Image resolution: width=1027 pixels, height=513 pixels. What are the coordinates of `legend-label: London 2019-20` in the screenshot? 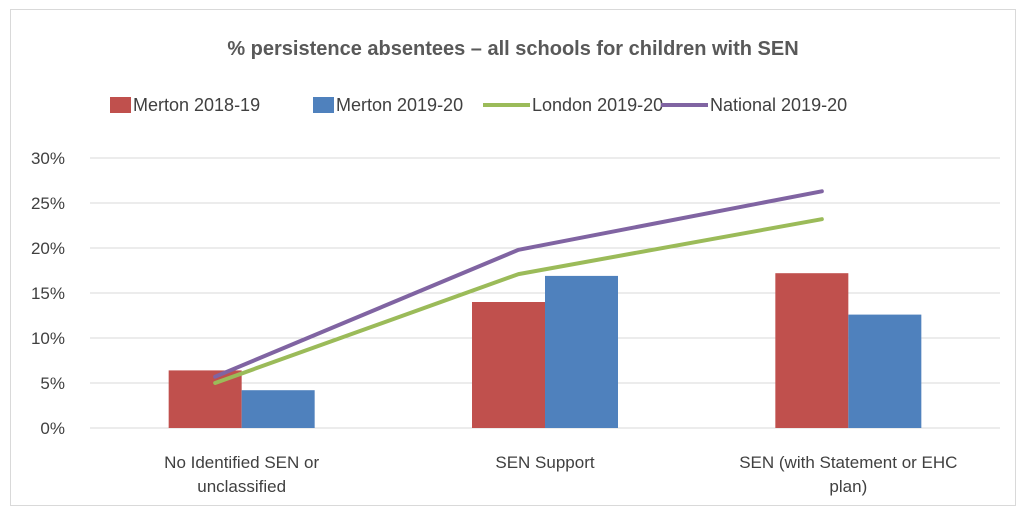 It's located at (597, 105).